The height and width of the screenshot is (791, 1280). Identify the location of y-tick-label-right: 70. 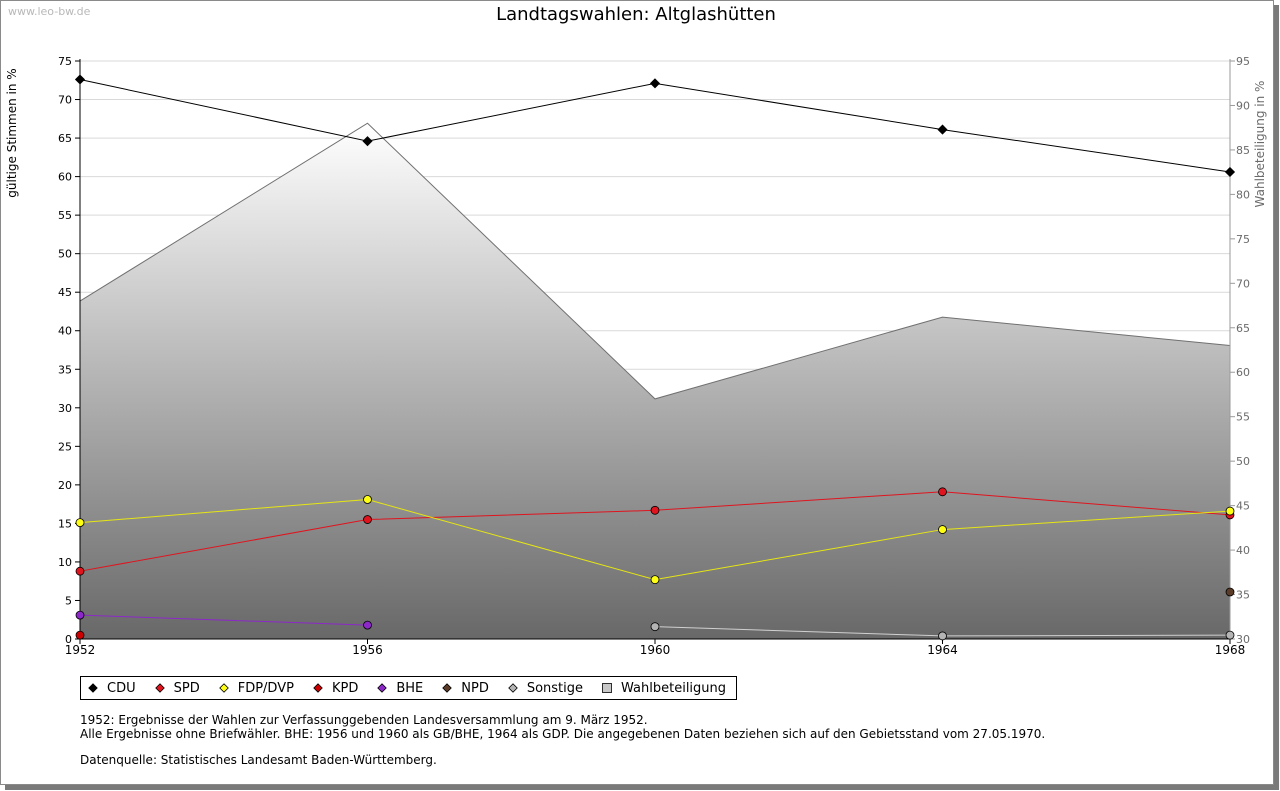
(1243, 283).